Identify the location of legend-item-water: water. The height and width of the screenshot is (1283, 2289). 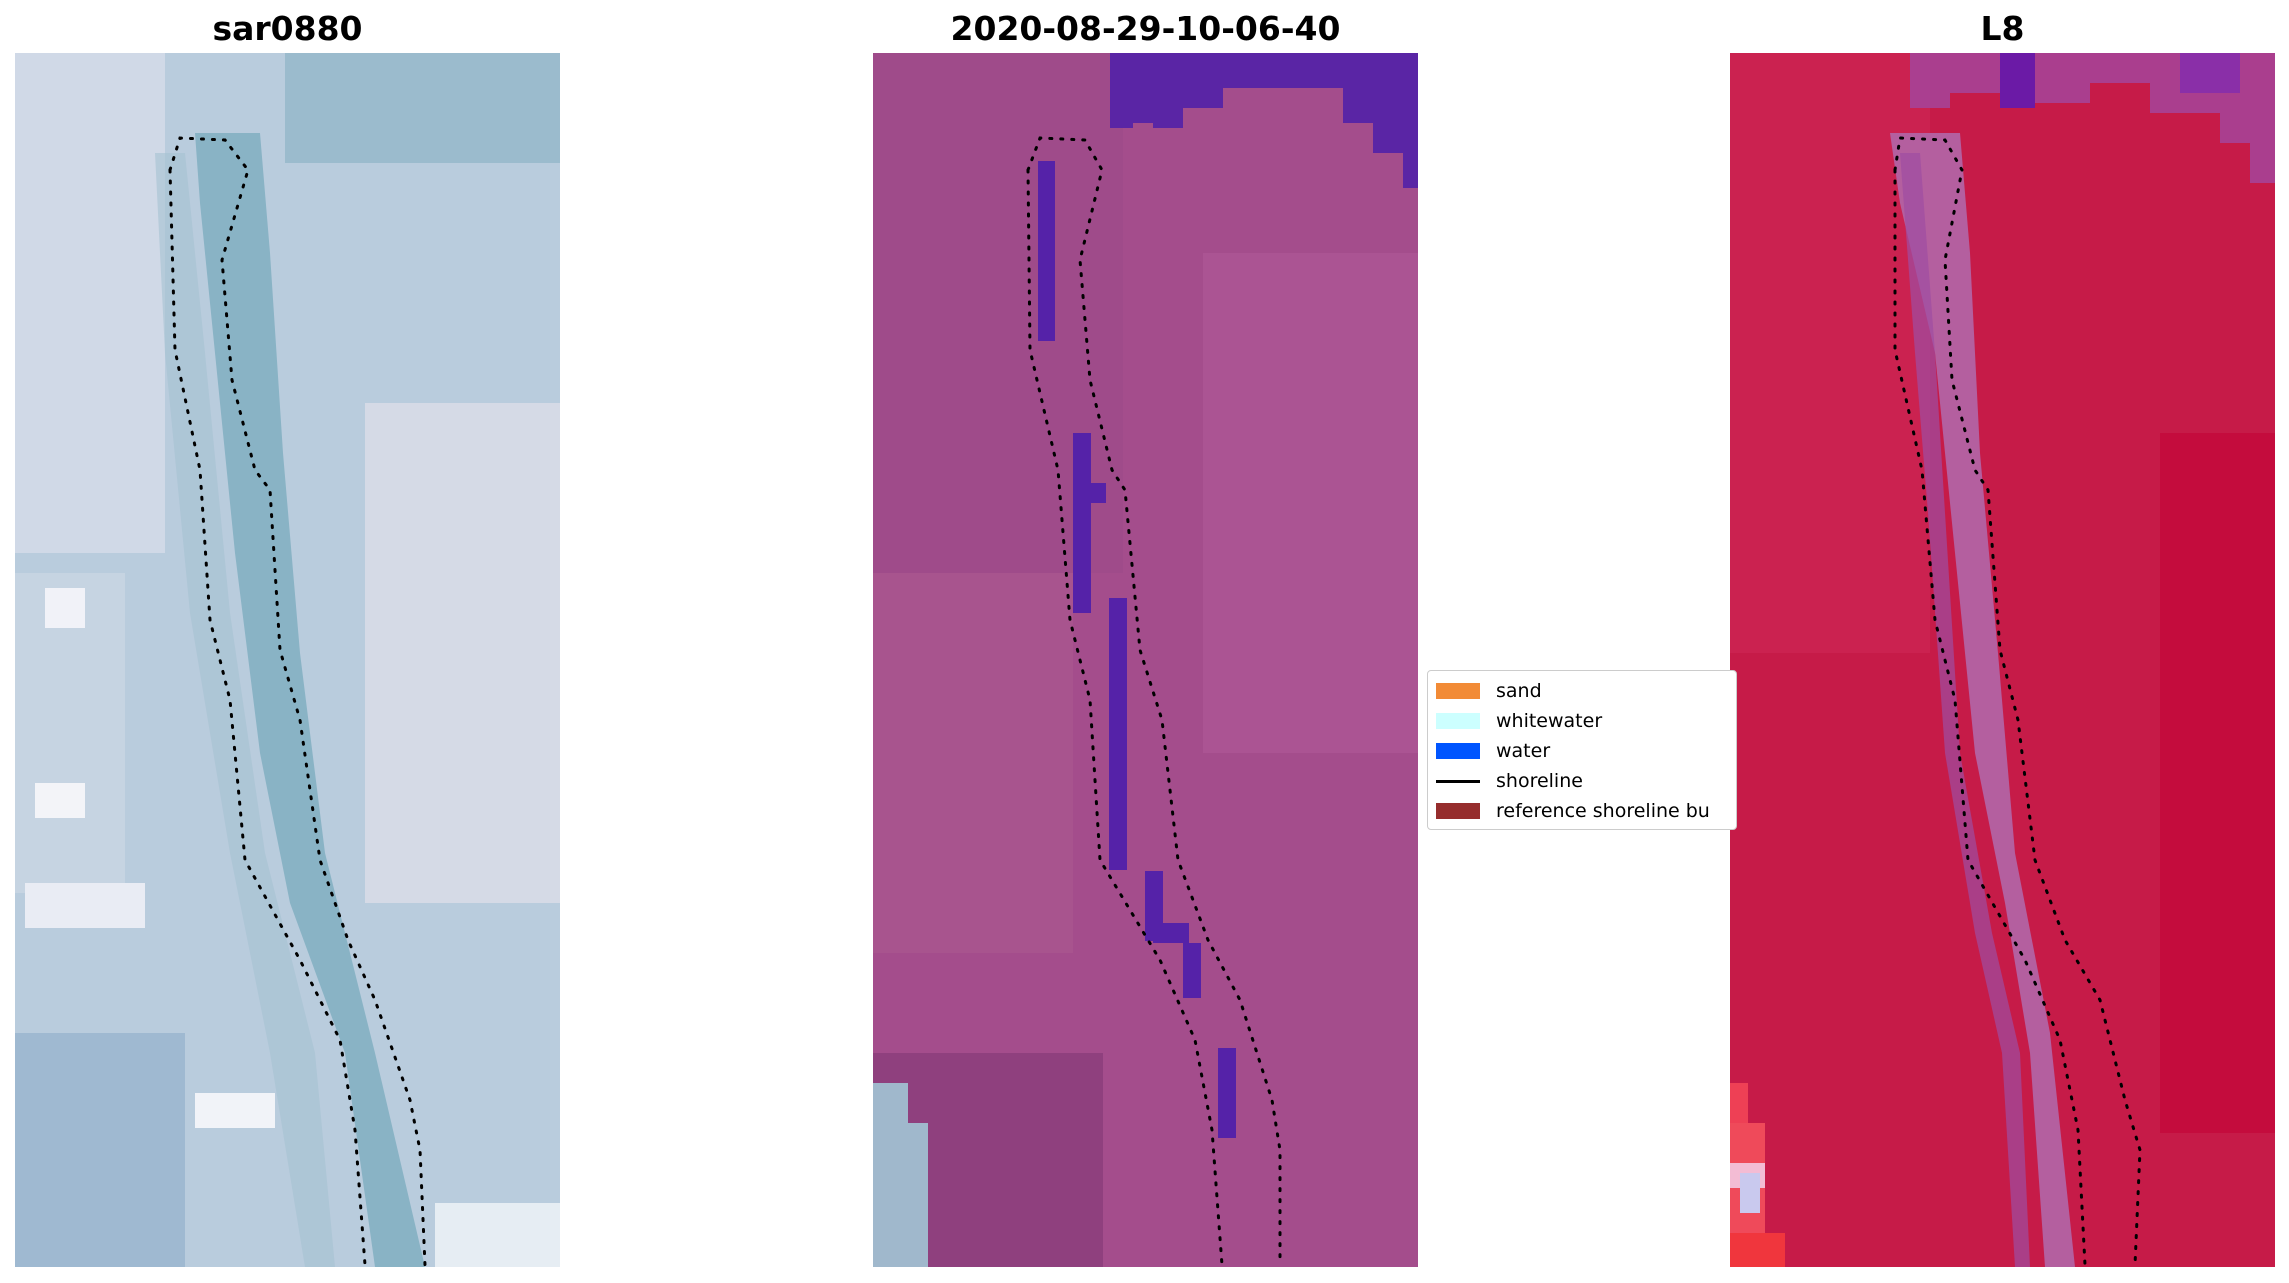
(1582, 750).